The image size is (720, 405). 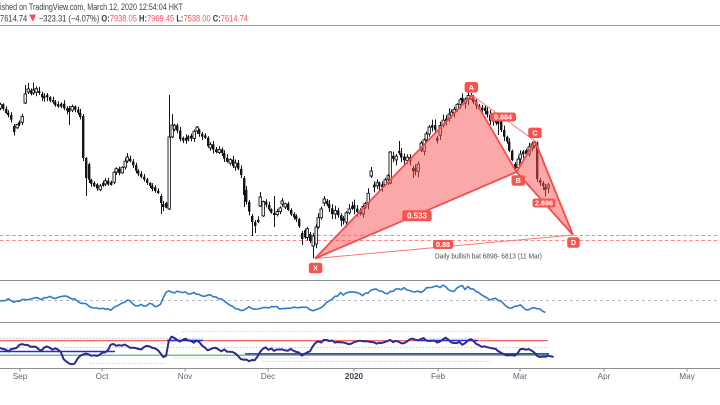 I want to click on svg-text: 2.696, so click(x=544, y=203).